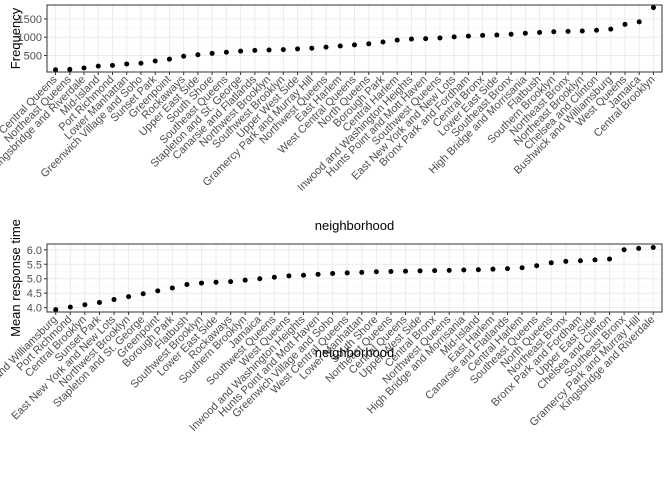 The height and width of the screenshot is (480, 672). I want to click on y-tick-label: 4.5, so click(34, 294).